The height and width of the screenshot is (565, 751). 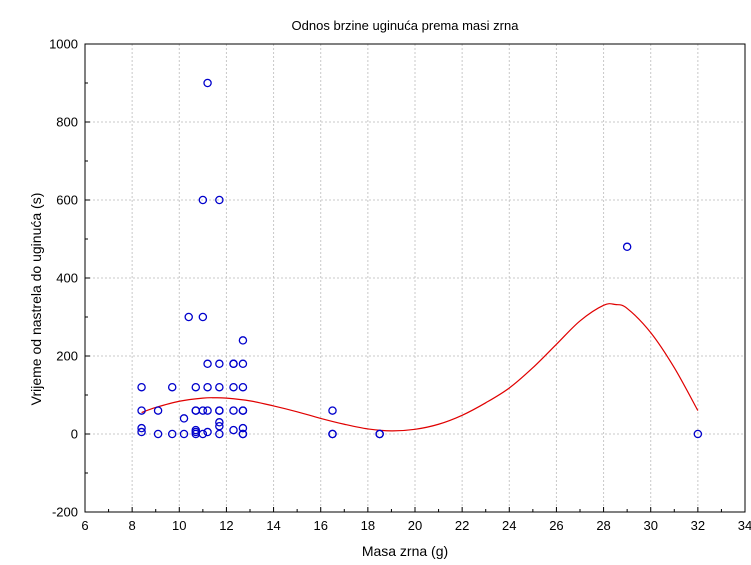 I want to click on x-tick-label: 14, so click(x=273, y=525).